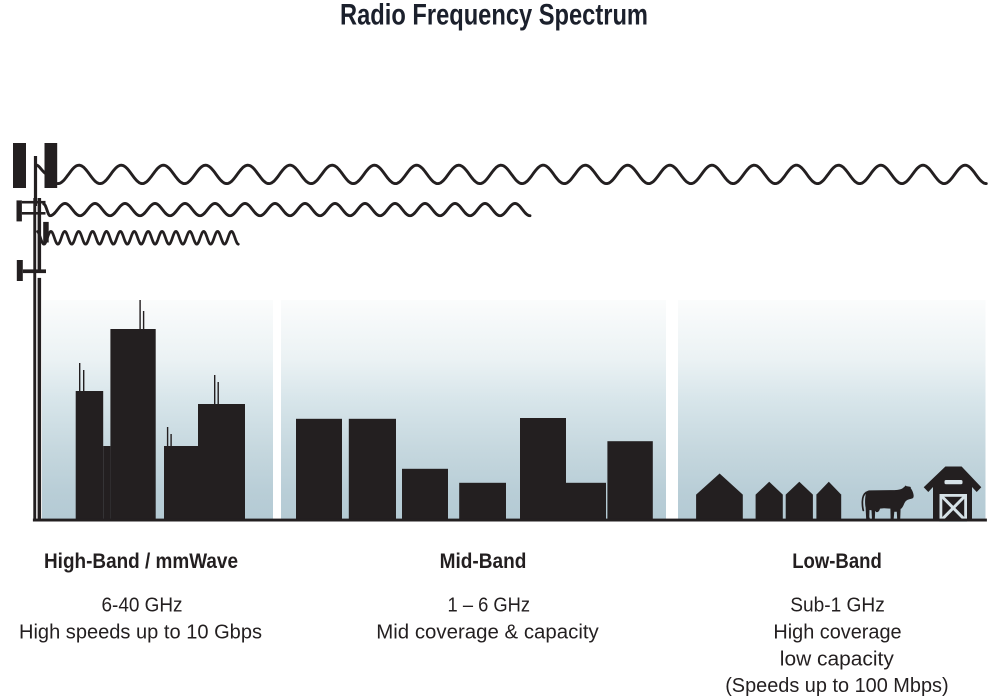 The image size is (1000, 700). What do you see at coordinates (142, 606) in the screenshot?
I see `svg-text: 6-40 GHz` at bounding box center [142, 606].